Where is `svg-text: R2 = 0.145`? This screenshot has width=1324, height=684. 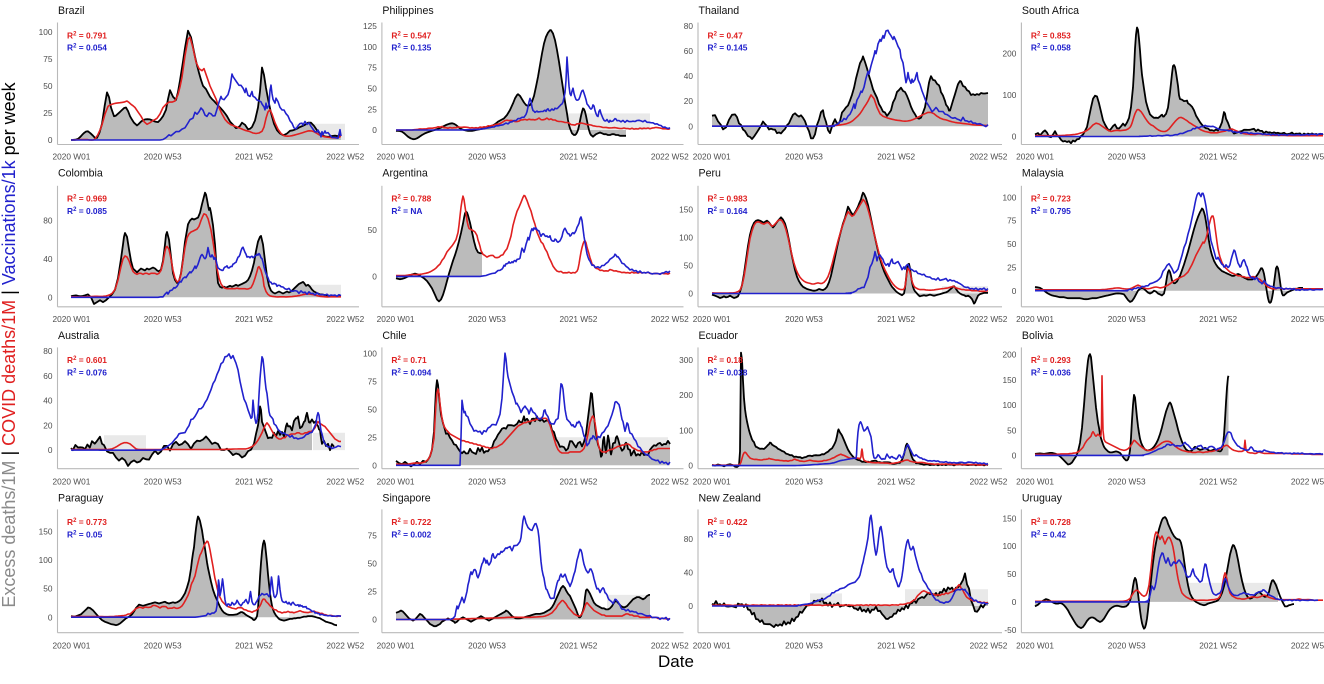
svg-text: R2 = 0.145 is located at coordinates (728, 48).